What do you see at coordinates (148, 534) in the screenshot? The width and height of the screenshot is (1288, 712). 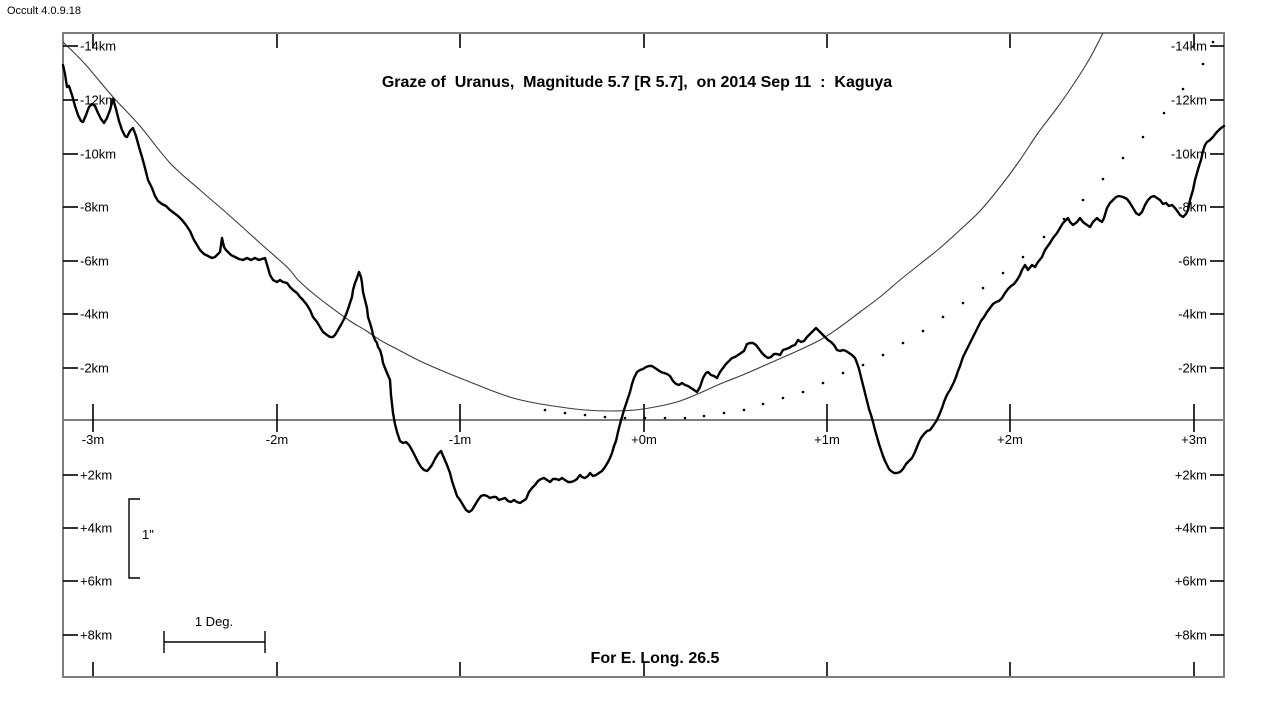 I see `arcsec-scale-label: 1"` at bounding box center [148, 534].